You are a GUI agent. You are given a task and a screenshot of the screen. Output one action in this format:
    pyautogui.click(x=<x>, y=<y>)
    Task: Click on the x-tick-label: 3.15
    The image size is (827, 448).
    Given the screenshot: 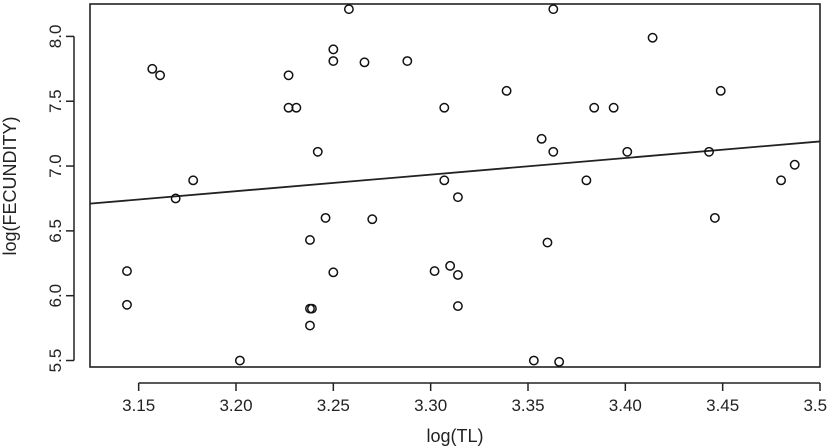 What is the action you would take?
    pyautogui.click(x=138, y=405)
    